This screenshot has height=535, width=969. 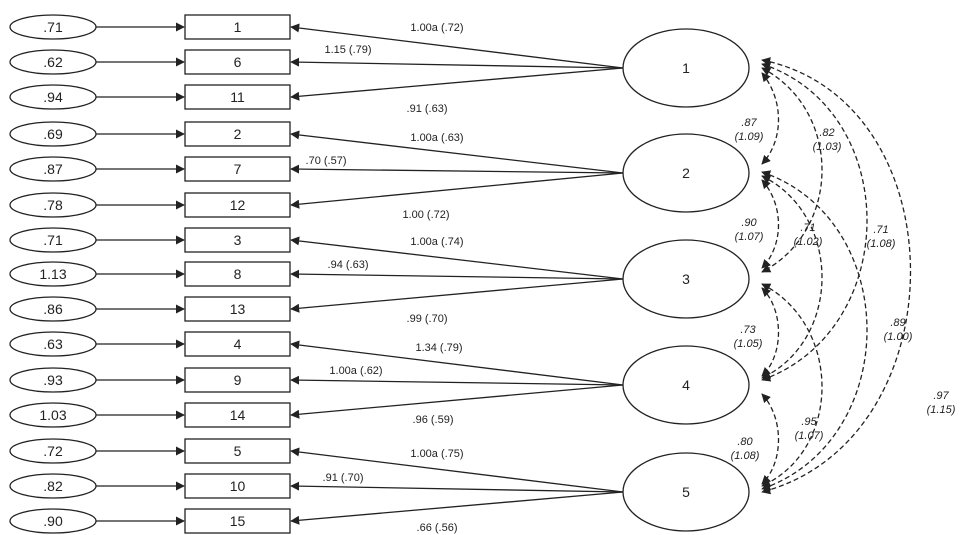 I want to click on loading-label: 1.00 (.72), so click(x=425, y=215).